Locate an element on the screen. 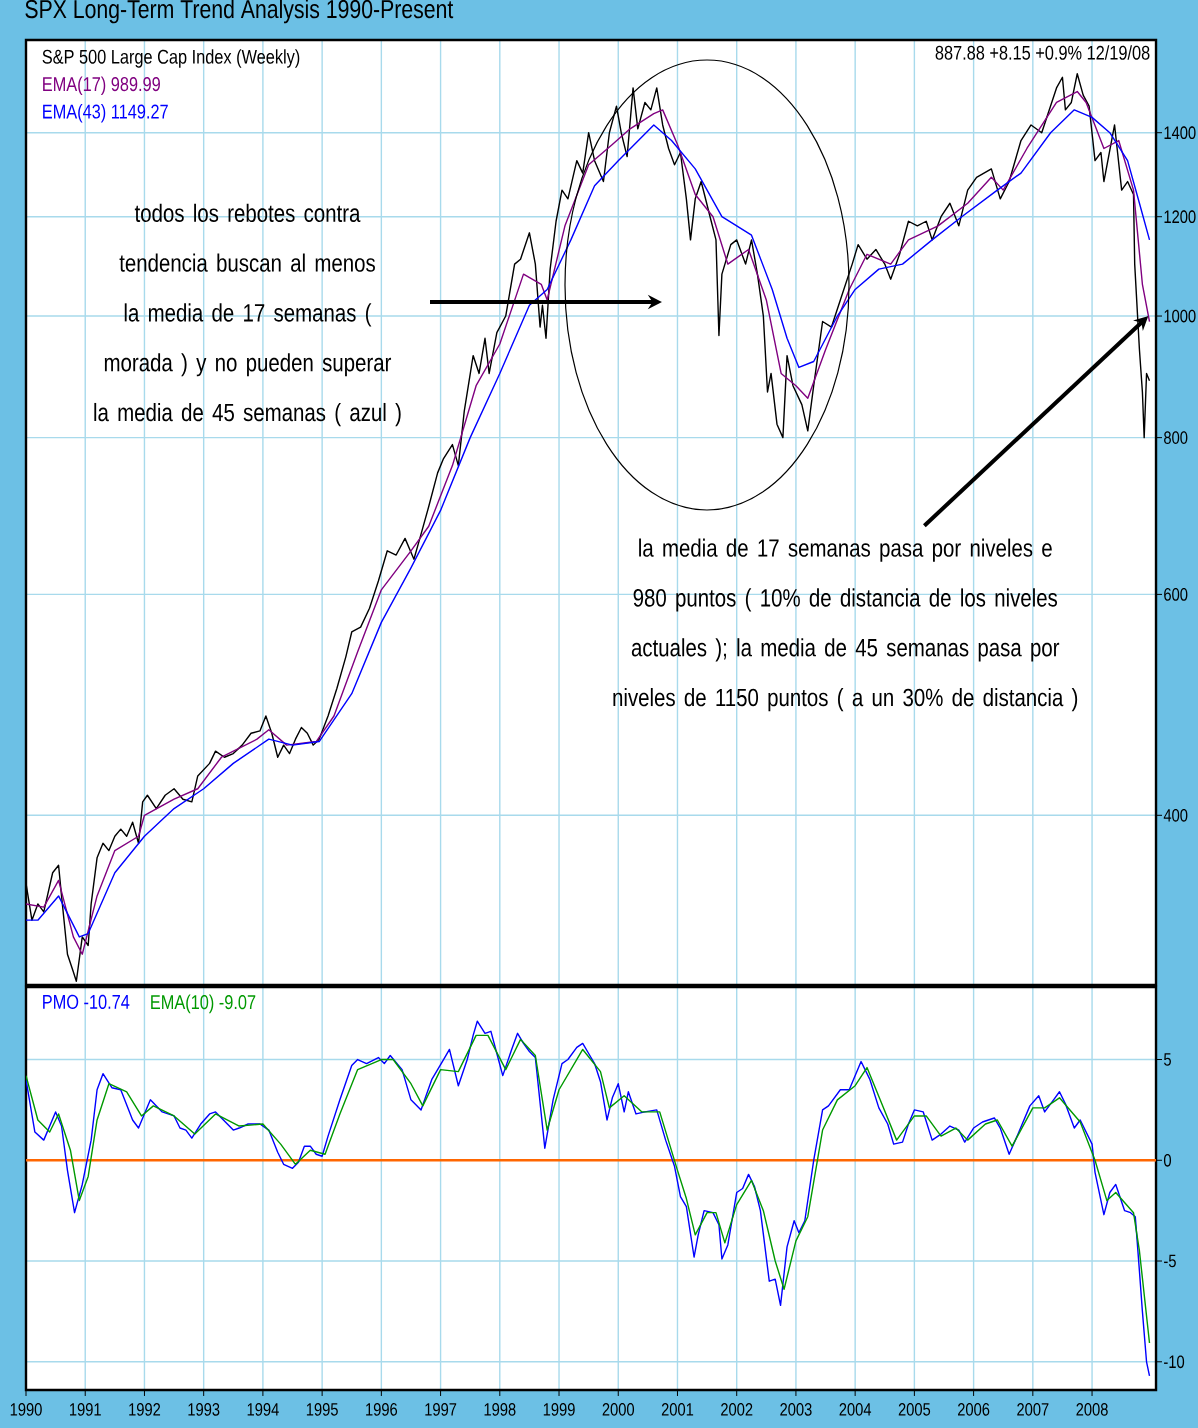  y-tick-label: 5 is located at coordinates (1167, 1059).